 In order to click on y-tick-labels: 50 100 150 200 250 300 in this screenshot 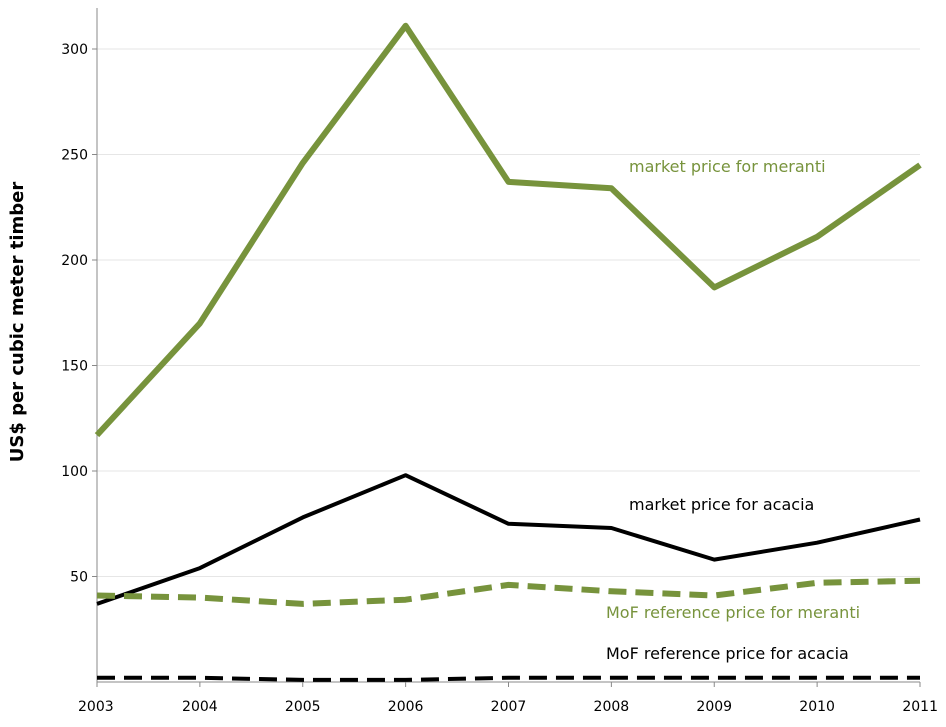, I will do `click(74, 314)`.